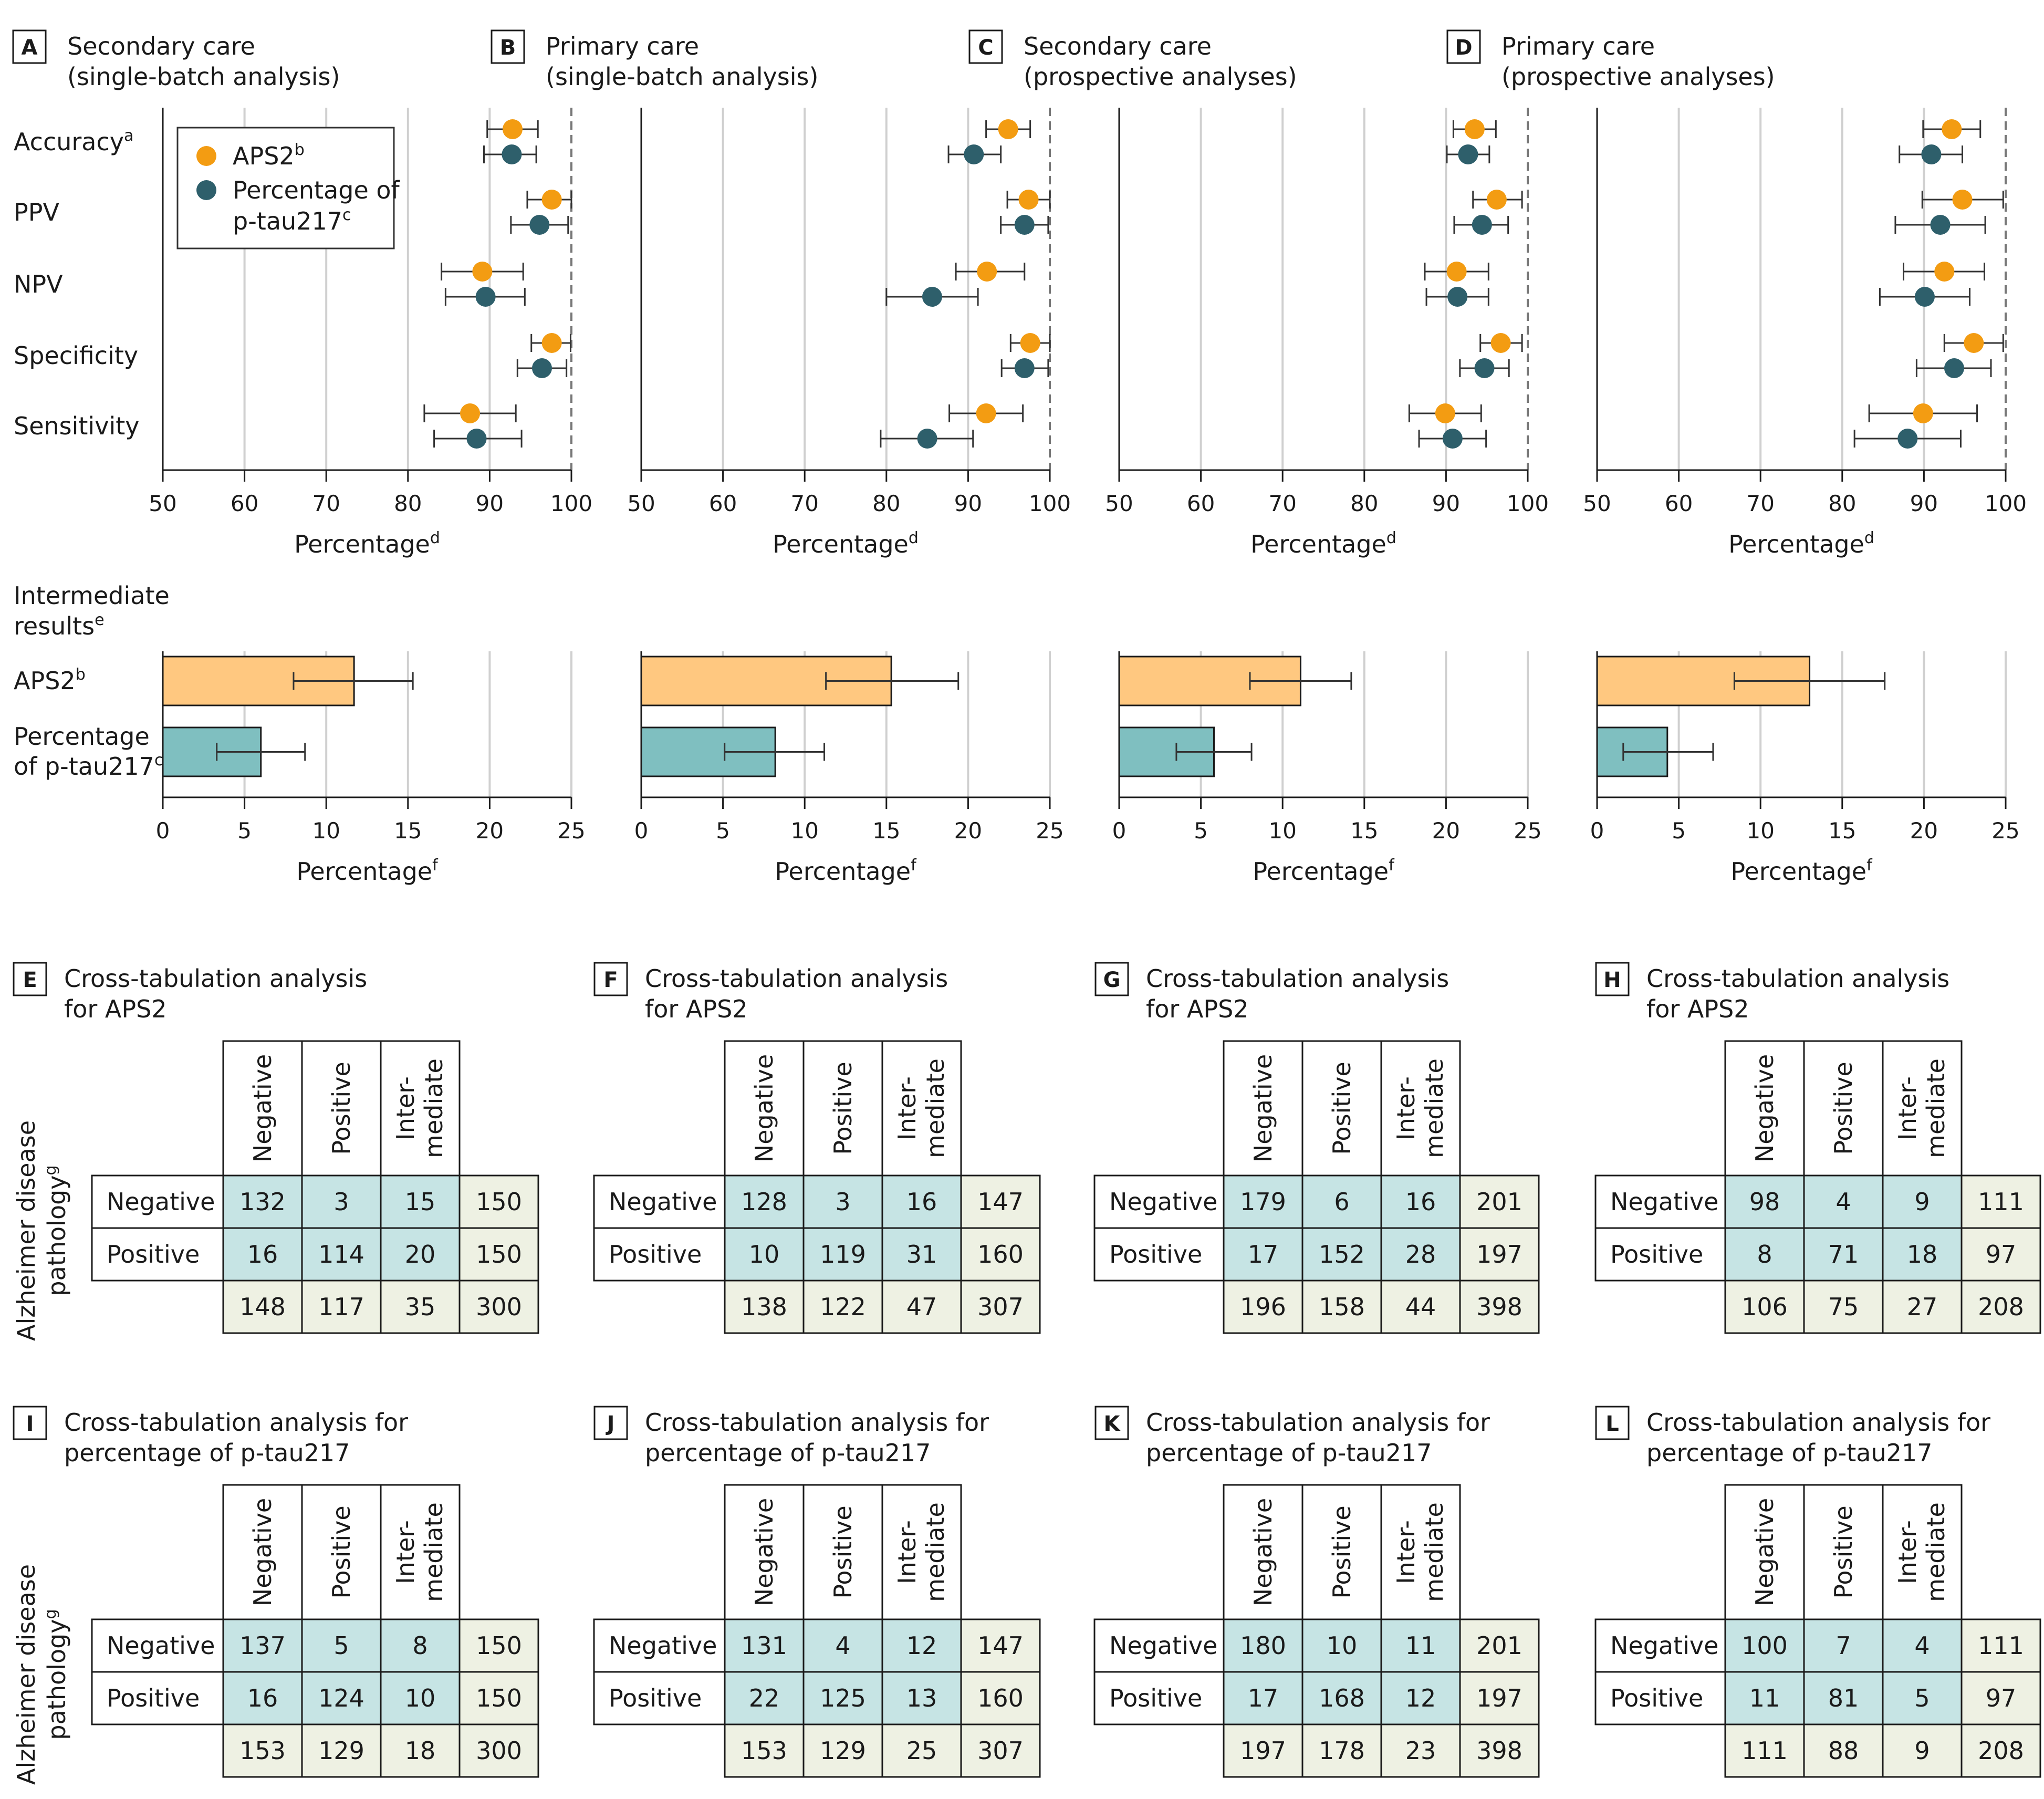 This screenshot has width=2044, height=1799. I want to click on table-cell-value: 137, so click(262, 1645).